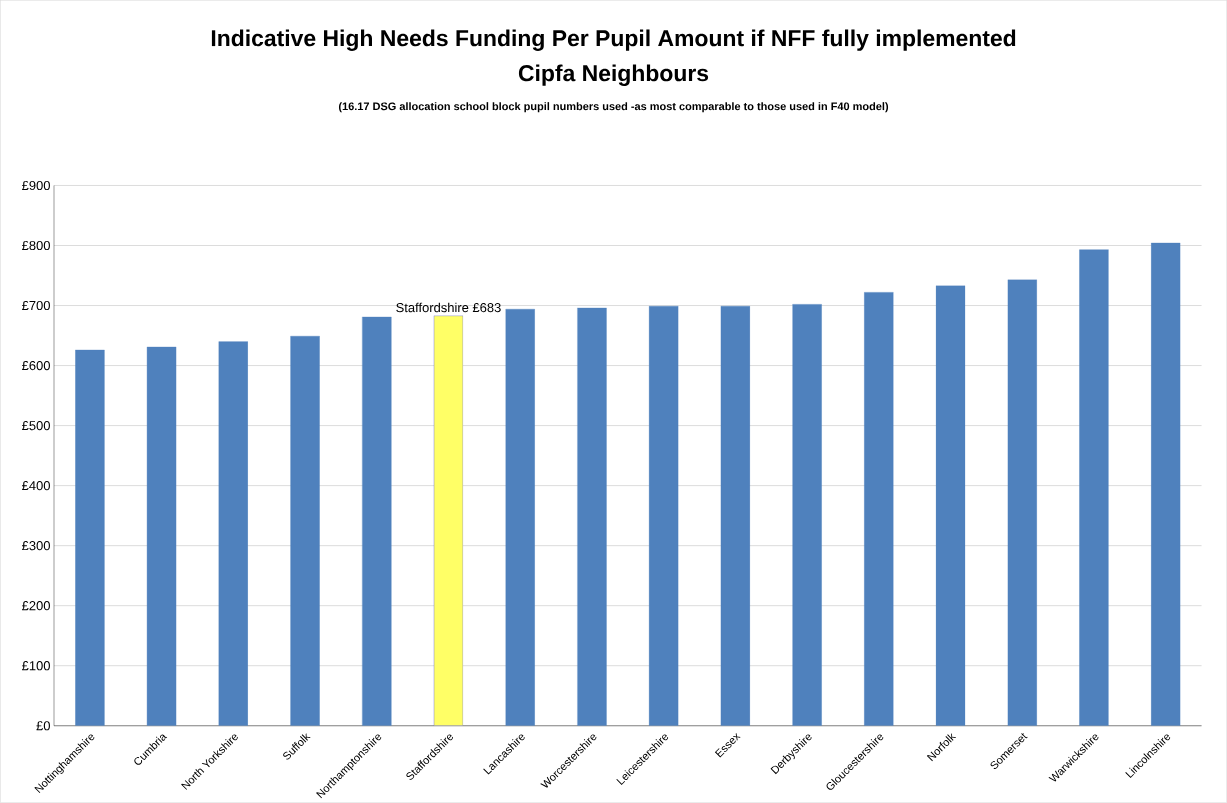  What do you see at coordinates (613, 75) in the screenshot?
I see `chart-subtitle: Cipfa Neighbours` at bounding box center [613, 75].